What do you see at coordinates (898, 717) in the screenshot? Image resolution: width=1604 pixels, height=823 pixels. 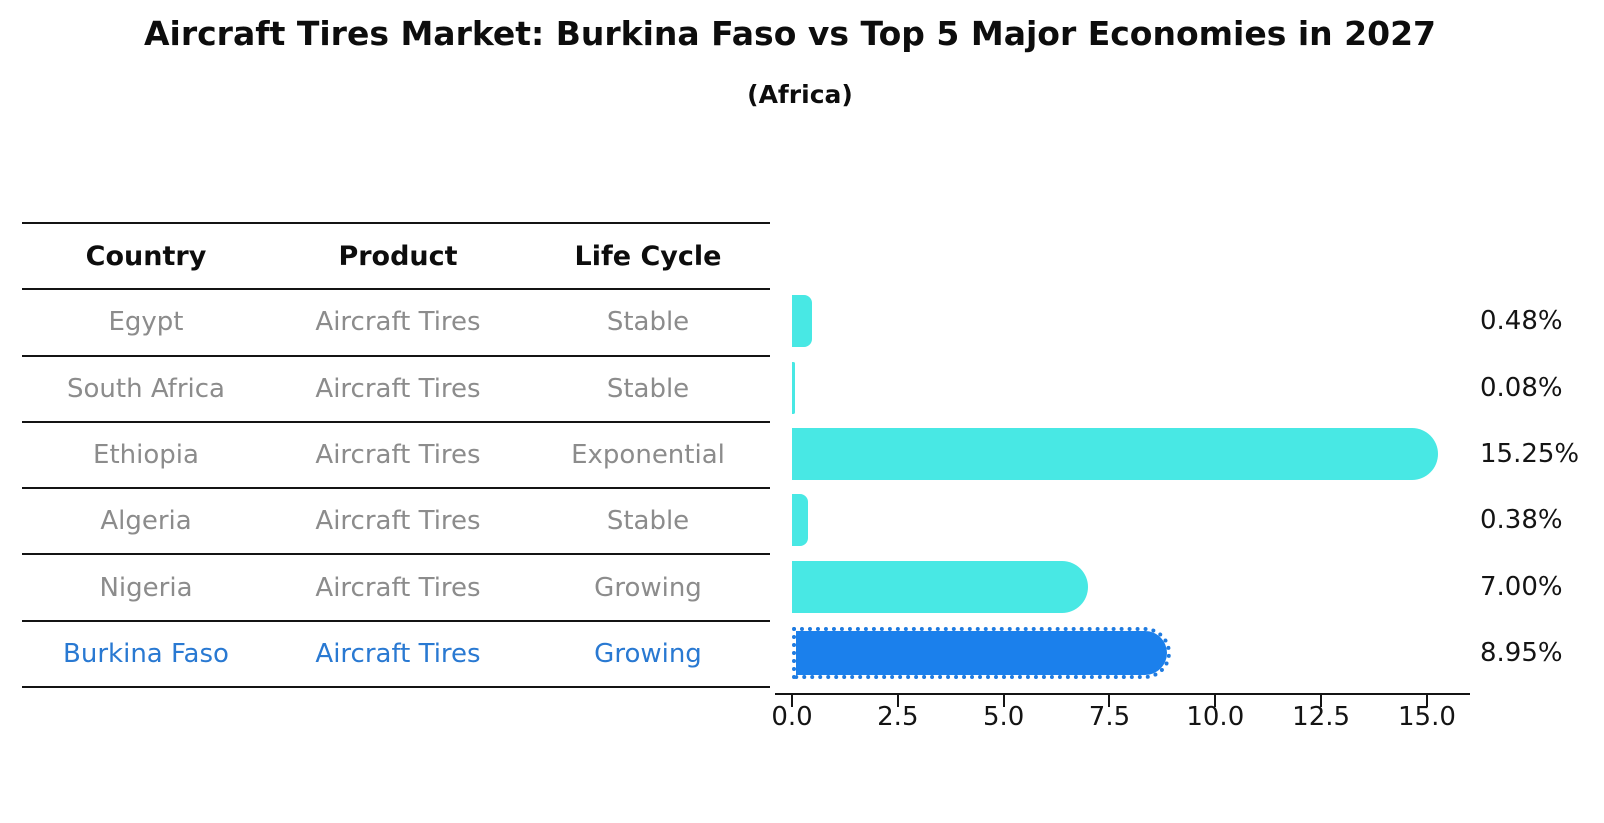 I see `x-tick-label: 2.5` at bounding box center [898, 717].